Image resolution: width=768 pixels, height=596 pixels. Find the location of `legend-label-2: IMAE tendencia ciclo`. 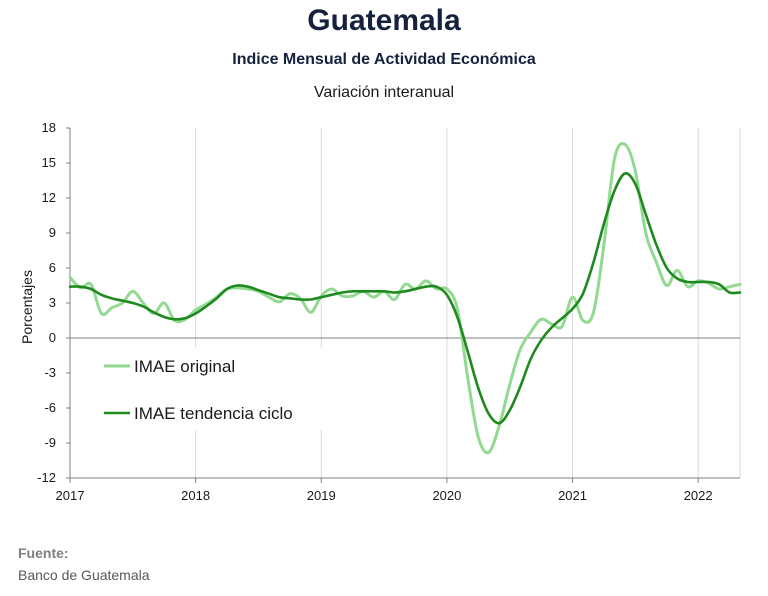

legend-label-2: IMAE tendencia ciclo is located at coordinates (213, 413).